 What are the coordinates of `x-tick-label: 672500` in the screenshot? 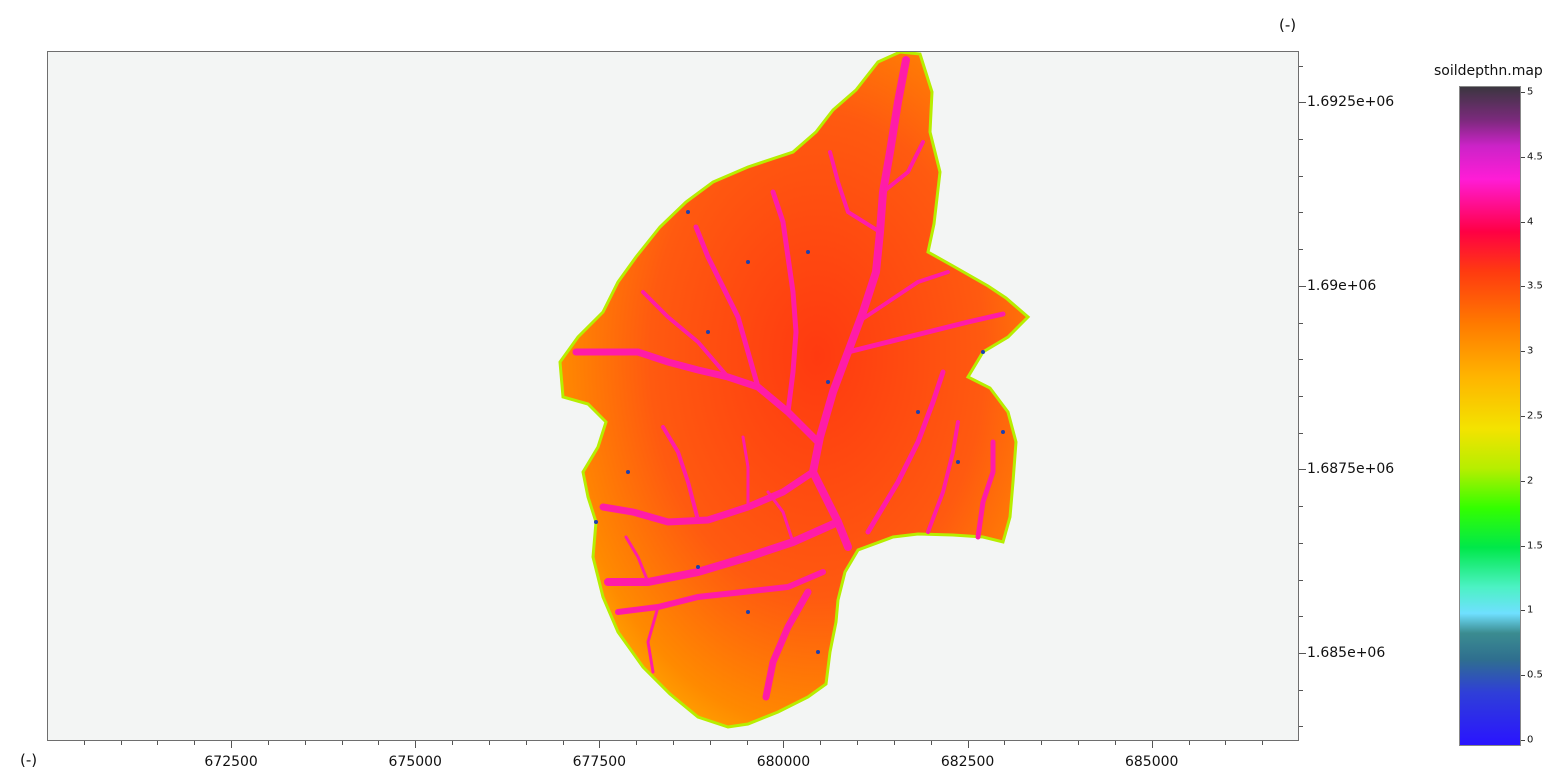 It's located at (231, 762).